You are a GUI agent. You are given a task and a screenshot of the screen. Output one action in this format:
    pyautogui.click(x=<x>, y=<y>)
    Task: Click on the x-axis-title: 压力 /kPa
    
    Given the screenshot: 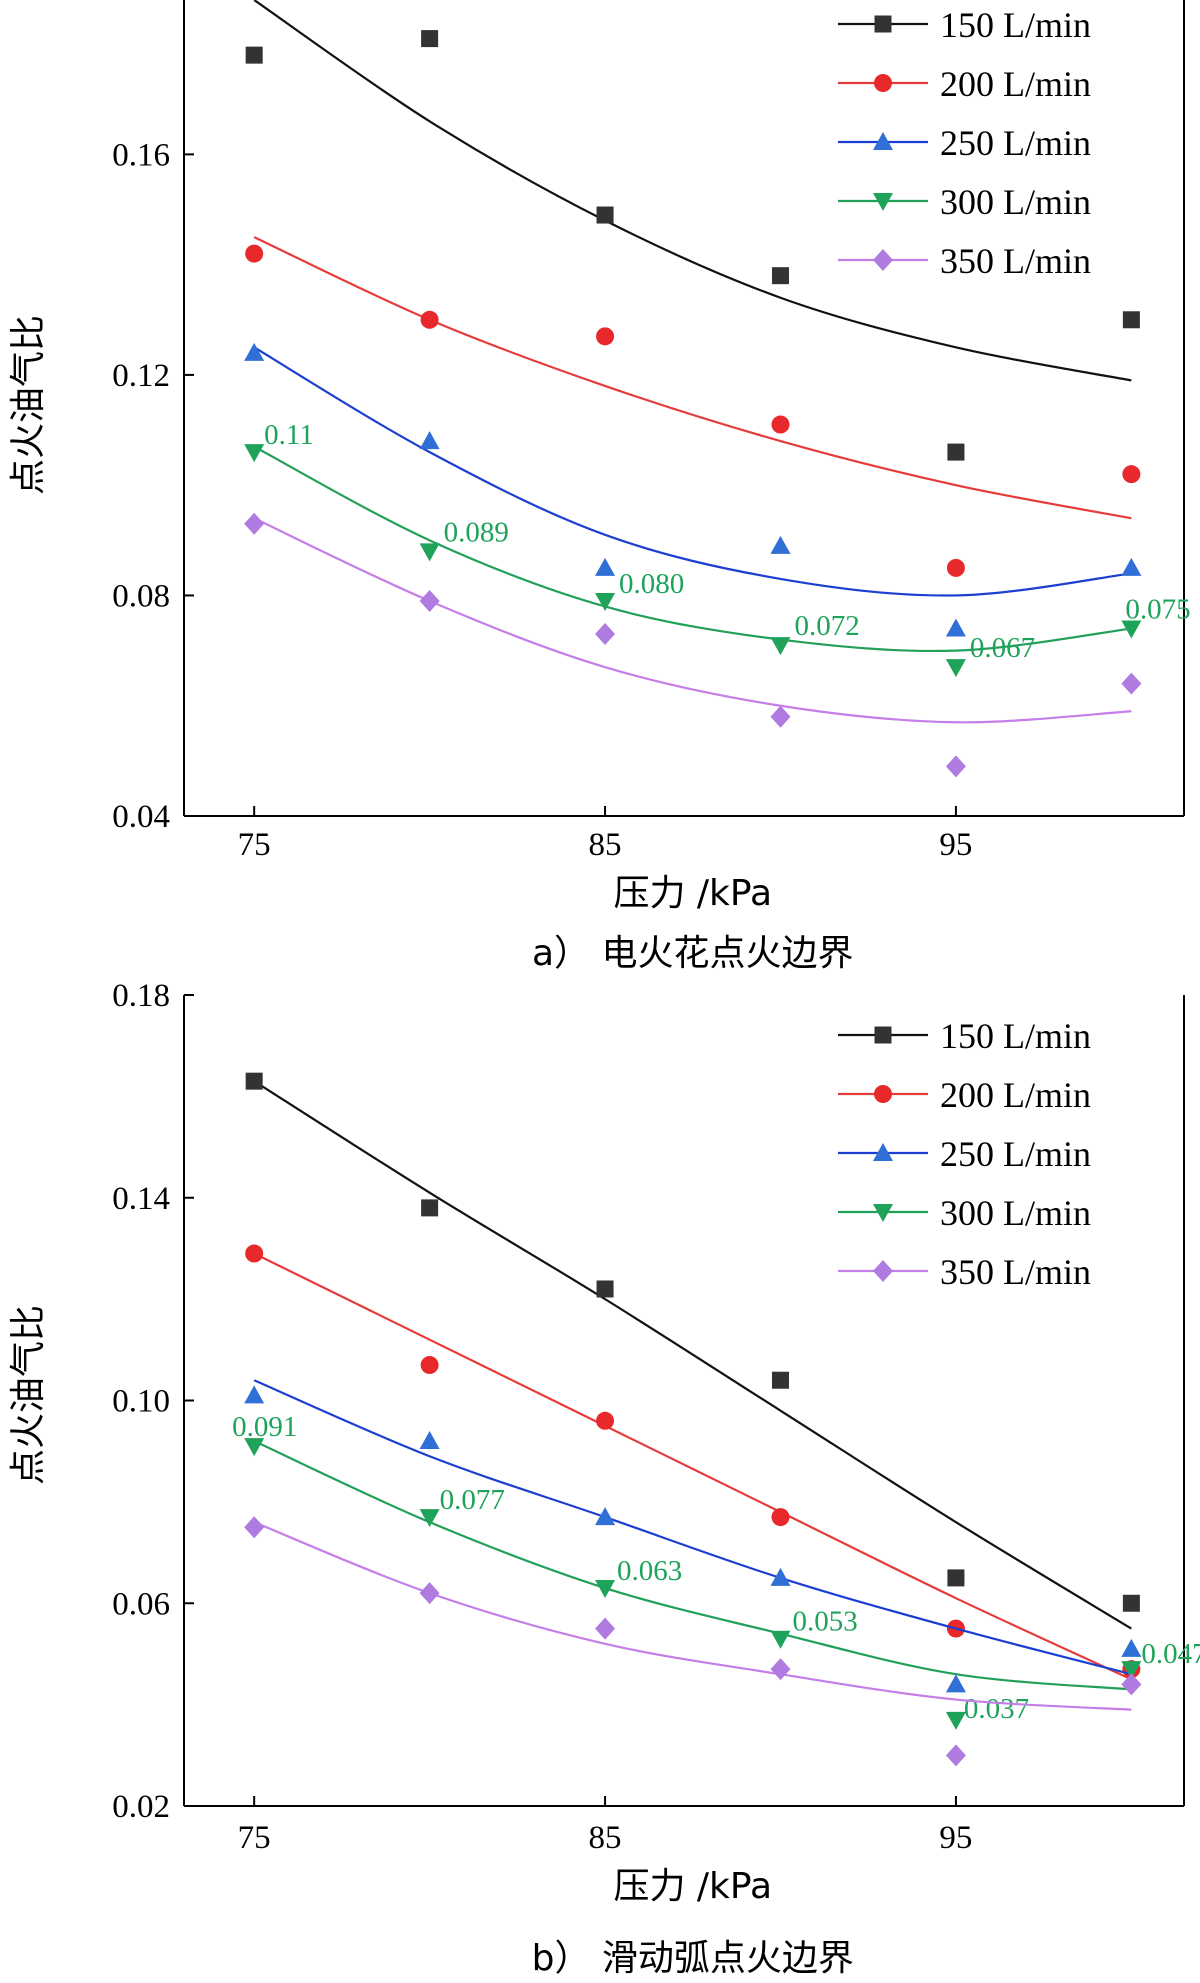 What is the action you would take?
    pyautogui.click(x=692, y=893)
    